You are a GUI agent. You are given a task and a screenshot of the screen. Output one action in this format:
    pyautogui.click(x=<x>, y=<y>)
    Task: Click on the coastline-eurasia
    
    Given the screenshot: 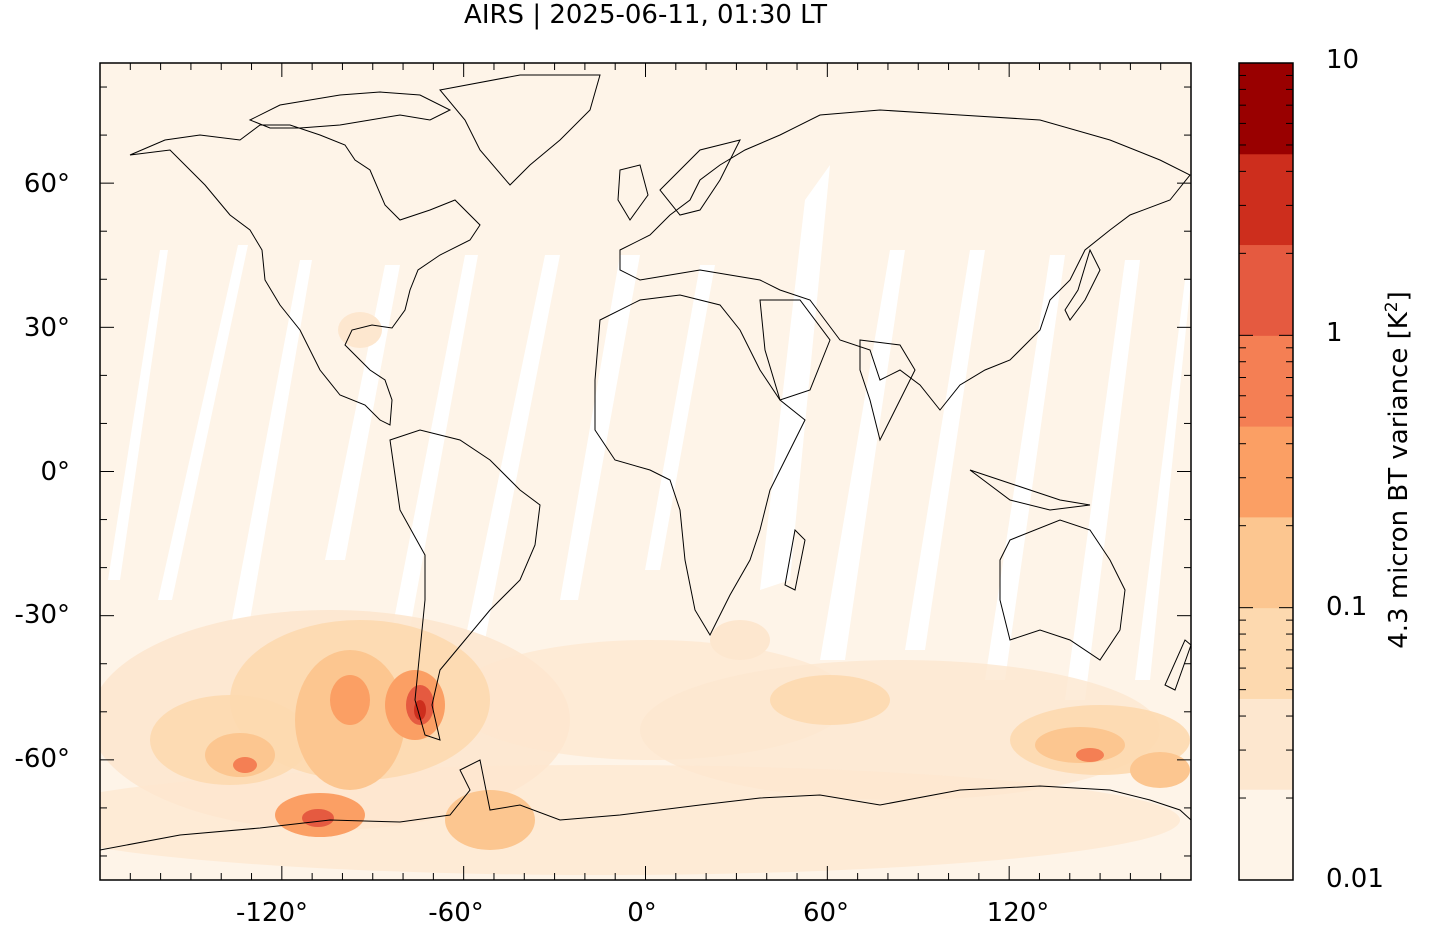 What is the action you would take?
    pyautogui.click(x=905, y=260)
    